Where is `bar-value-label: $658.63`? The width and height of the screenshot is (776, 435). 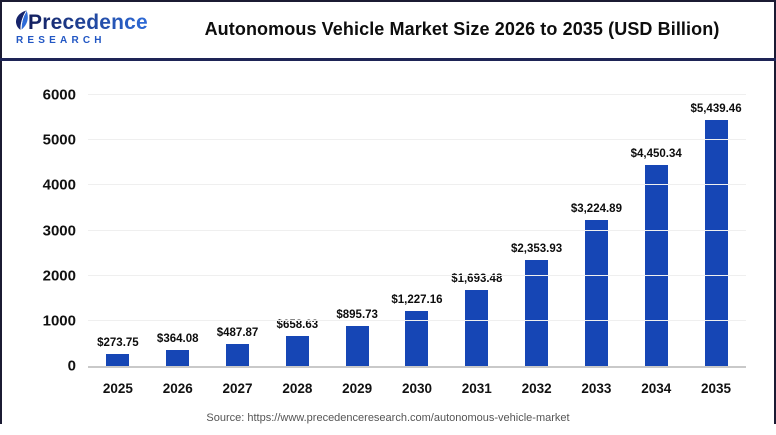
bar-value-label: $658.63 is located at coordinates (297, 325).